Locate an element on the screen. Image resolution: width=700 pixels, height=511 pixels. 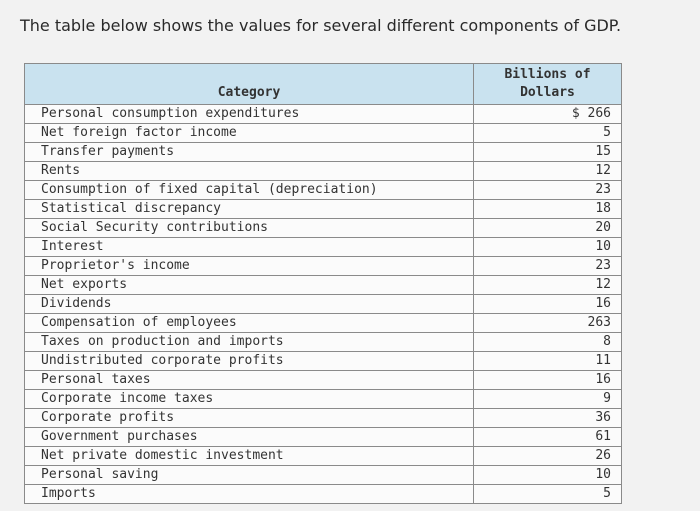
table-row: Corporate profits 36 is located at coordinates (323, 418).